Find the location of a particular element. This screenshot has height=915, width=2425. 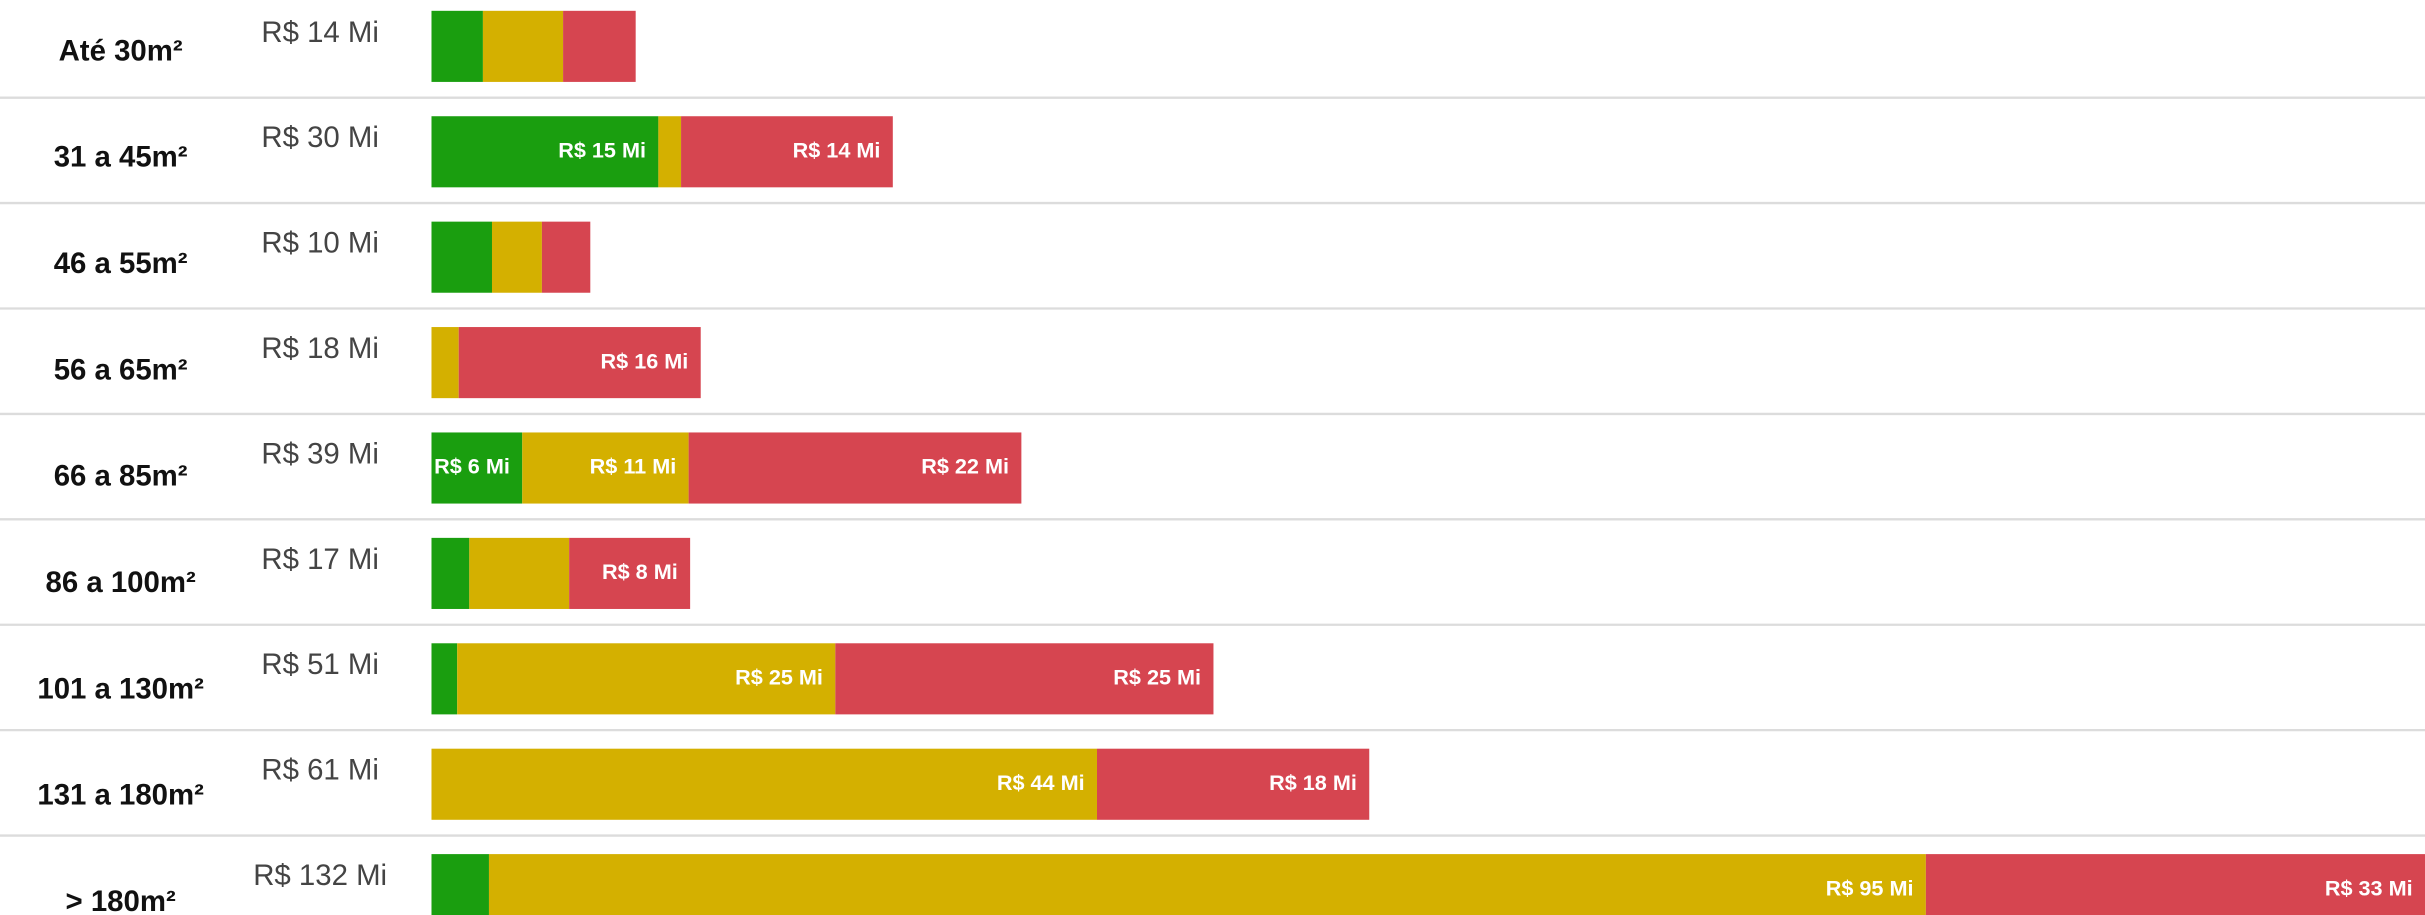

segment-label: R$ 33 Mi is located at coordinates (2369, 887).